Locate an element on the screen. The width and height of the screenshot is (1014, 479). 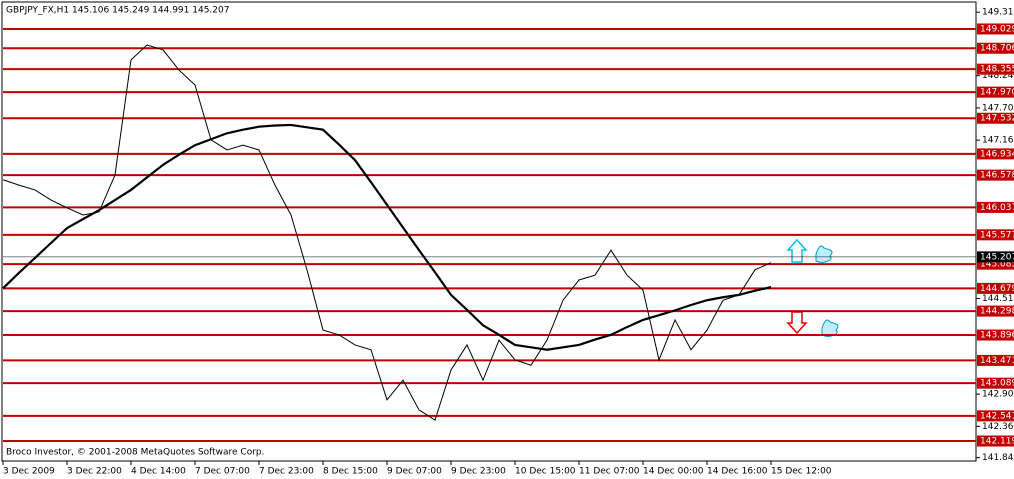
x-tick-label: 10 Dec 15:00 is located at coordinates (545, 472).